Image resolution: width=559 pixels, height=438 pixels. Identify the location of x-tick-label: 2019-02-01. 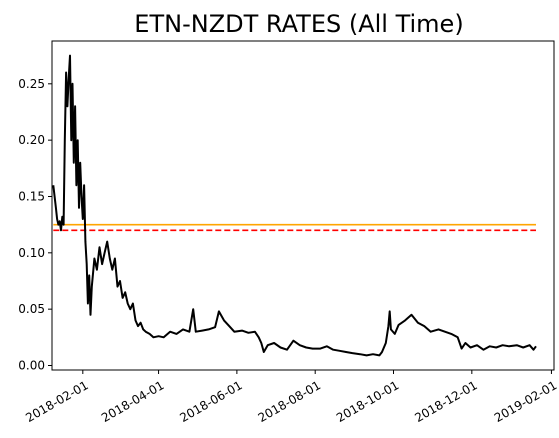
(525, 401).